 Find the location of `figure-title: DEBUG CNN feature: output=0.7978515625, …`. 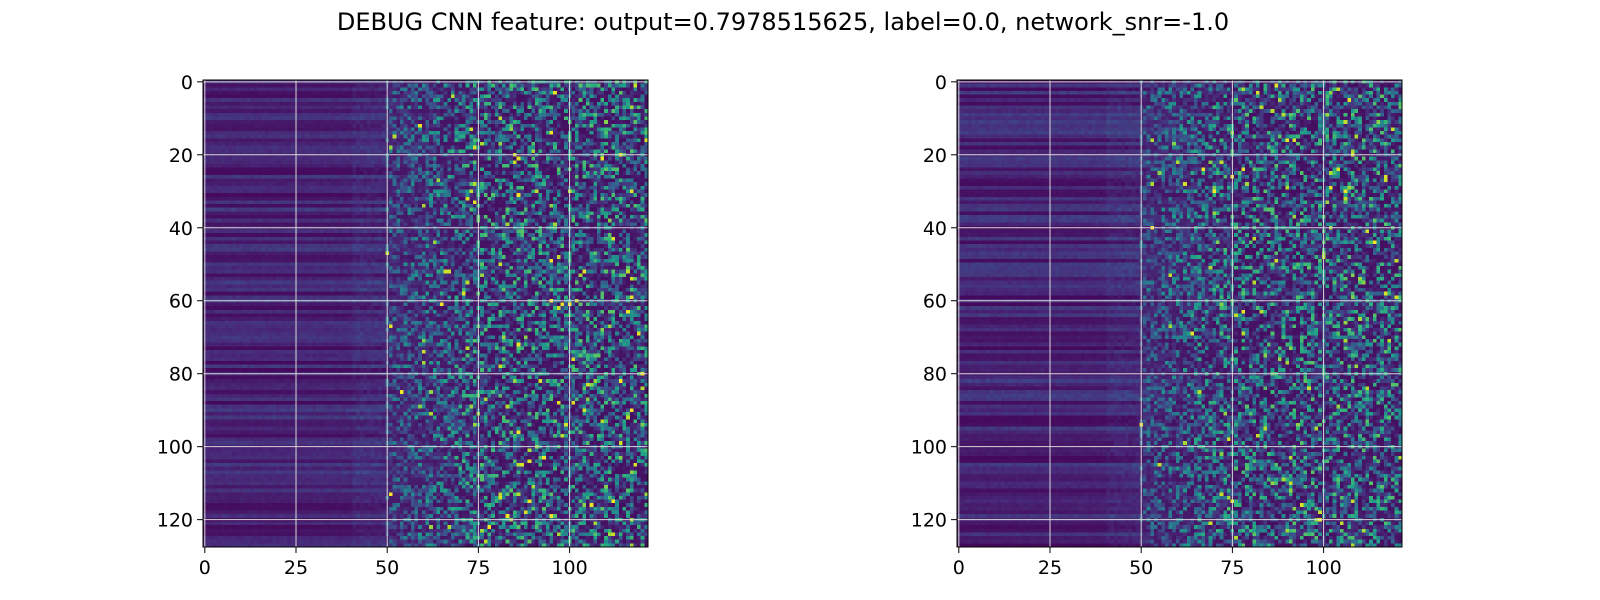

figure-title: DEBUG CNN feature: output=0.7978515625, … is located at coordinates (783, 22).